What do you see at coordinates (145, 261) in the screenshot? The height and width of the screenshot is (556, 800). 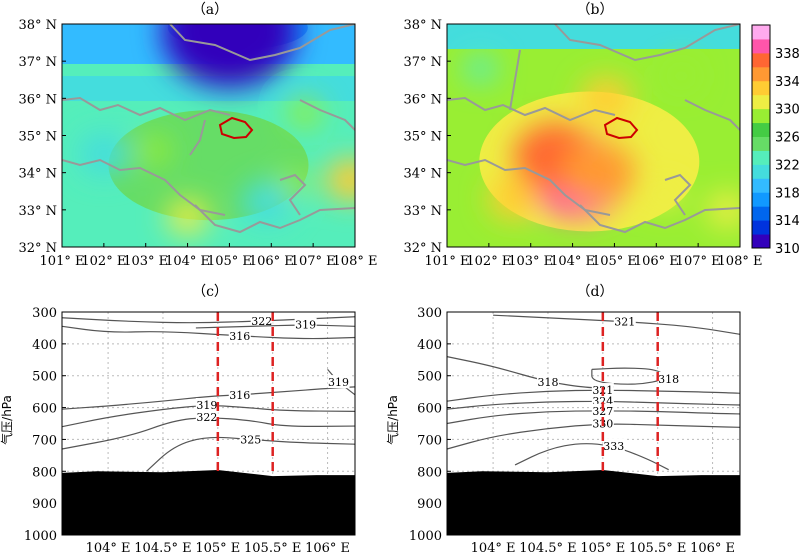 I see `x-tick-label: 103° E` at bounding box center [145, 261].